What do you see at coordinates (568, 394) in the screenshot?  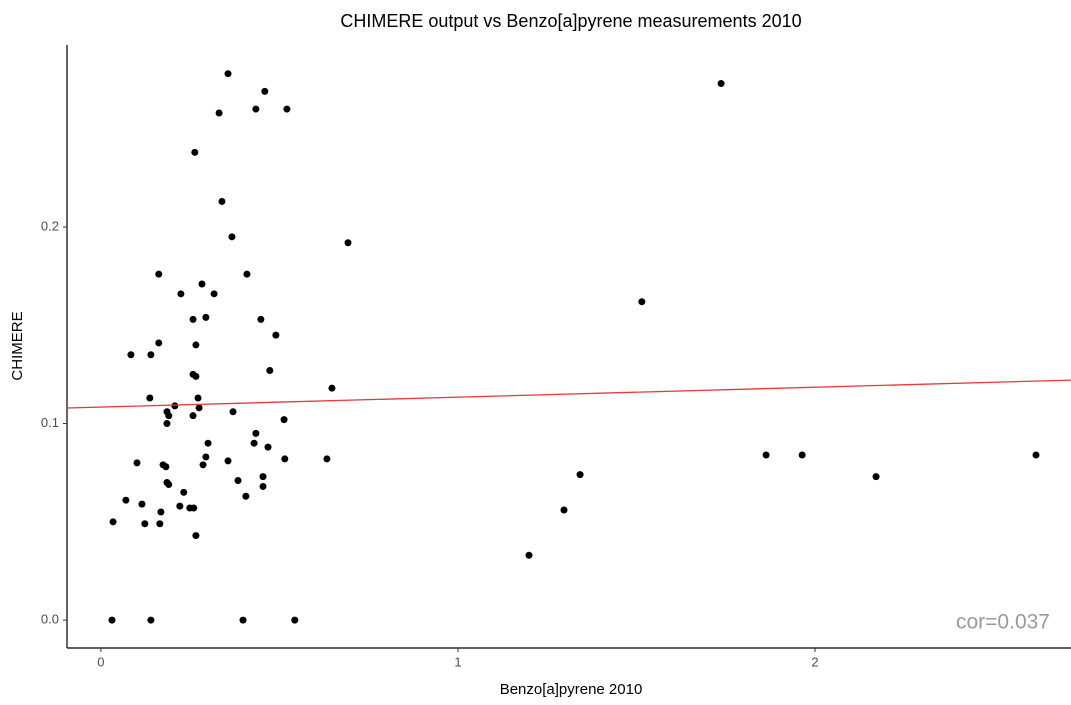 I see `trend-line` at bounding box center [568, 394].